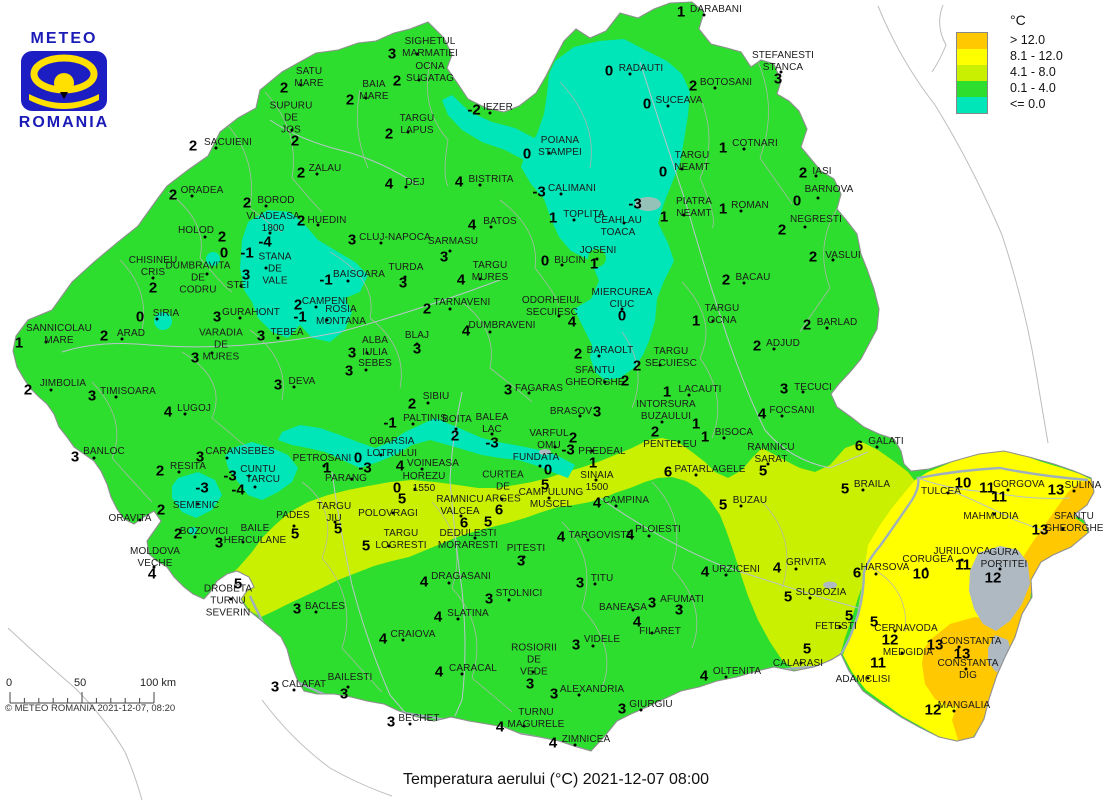 The height and width of the screenshot is (802, 1112). Describe the element at coordinates (90, 708) in the screenshot. I see `copyright-text: © METEO ROMANIA 2021-12-07, 08:20` at that location.